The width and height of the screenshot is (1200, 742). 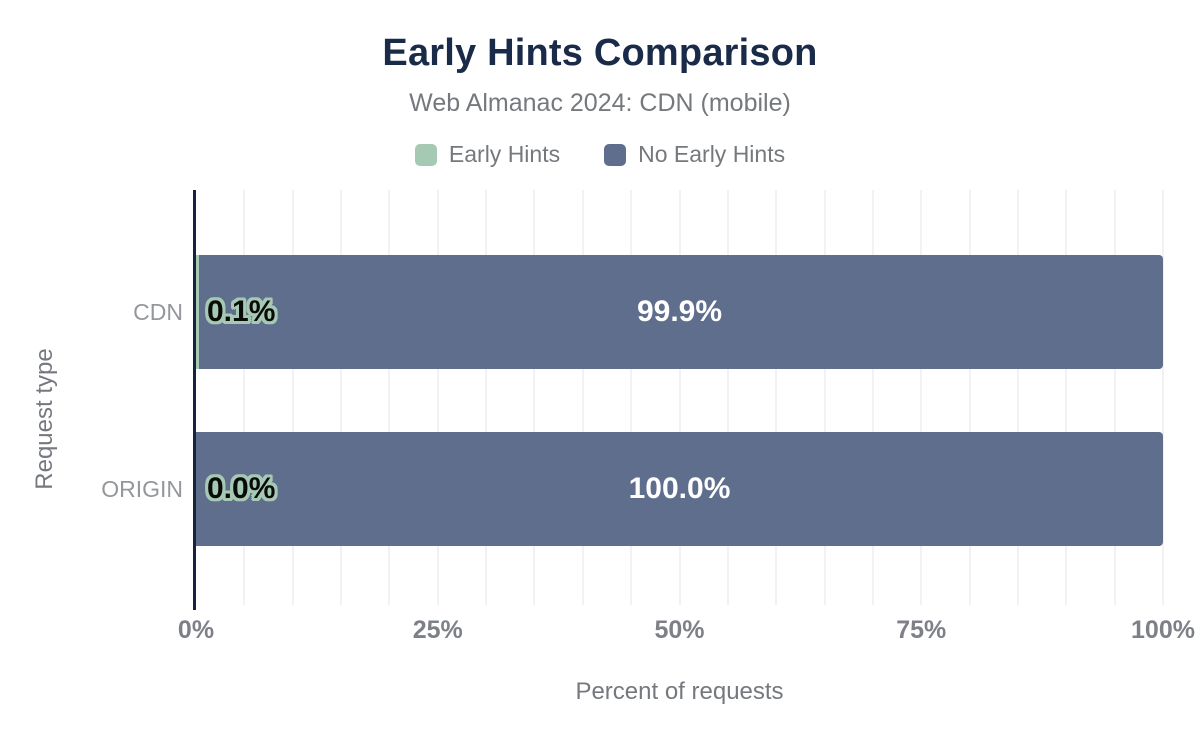 I want to click on legend-swatch-no-early-hints-icon, so click(x=615, y=154).